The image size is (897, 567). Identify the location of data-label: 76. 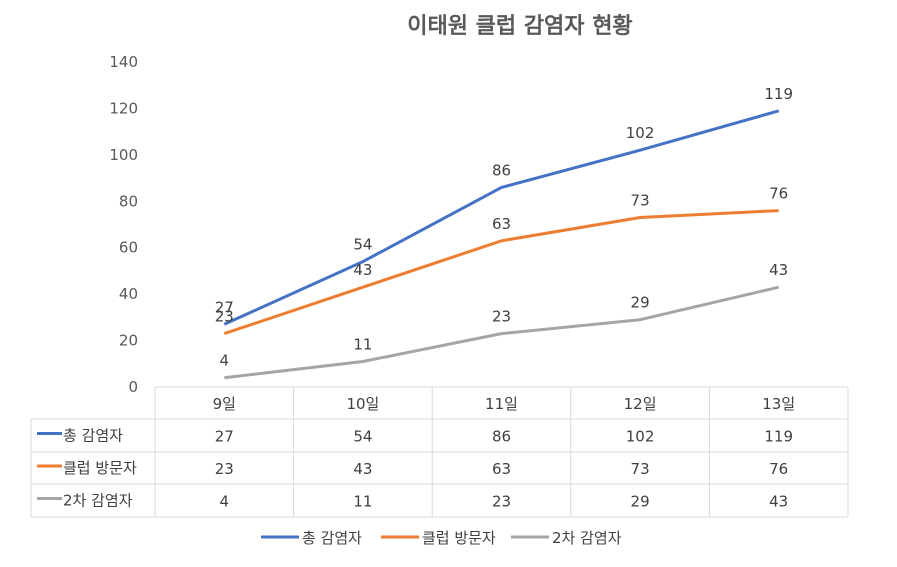
(778, 194).